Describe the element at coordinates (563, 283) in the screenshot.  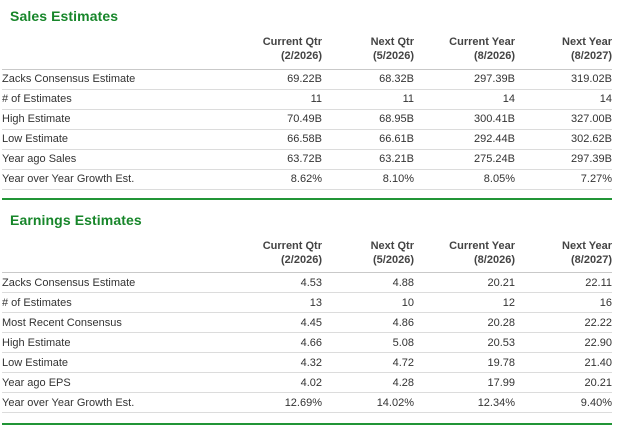
I see `row-value: 22.11` at that location.